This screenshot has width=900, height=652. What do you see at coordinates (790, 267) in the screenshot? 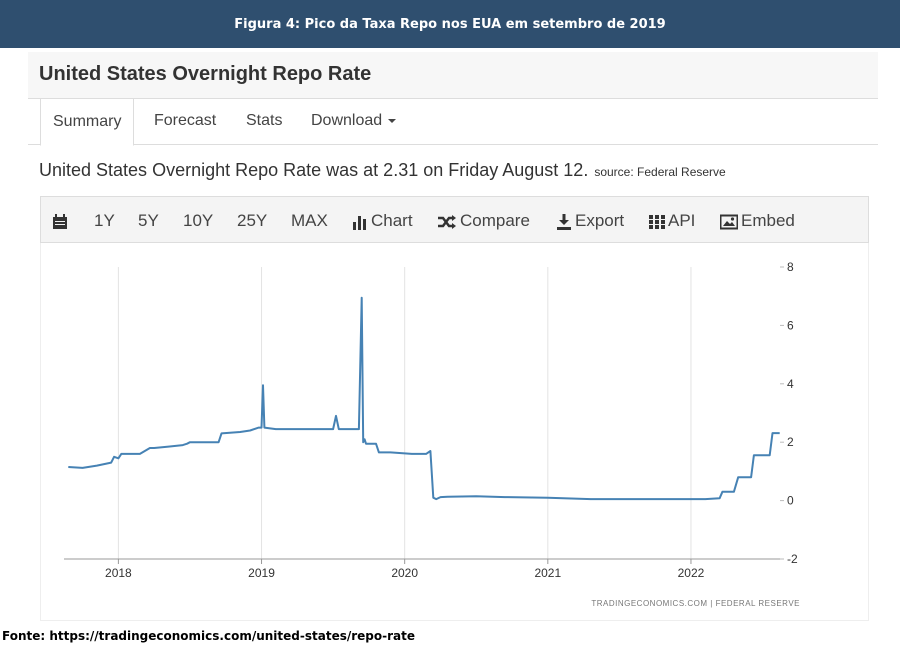
I see `y-tick-label: 8` at bounding box center [790, 267].